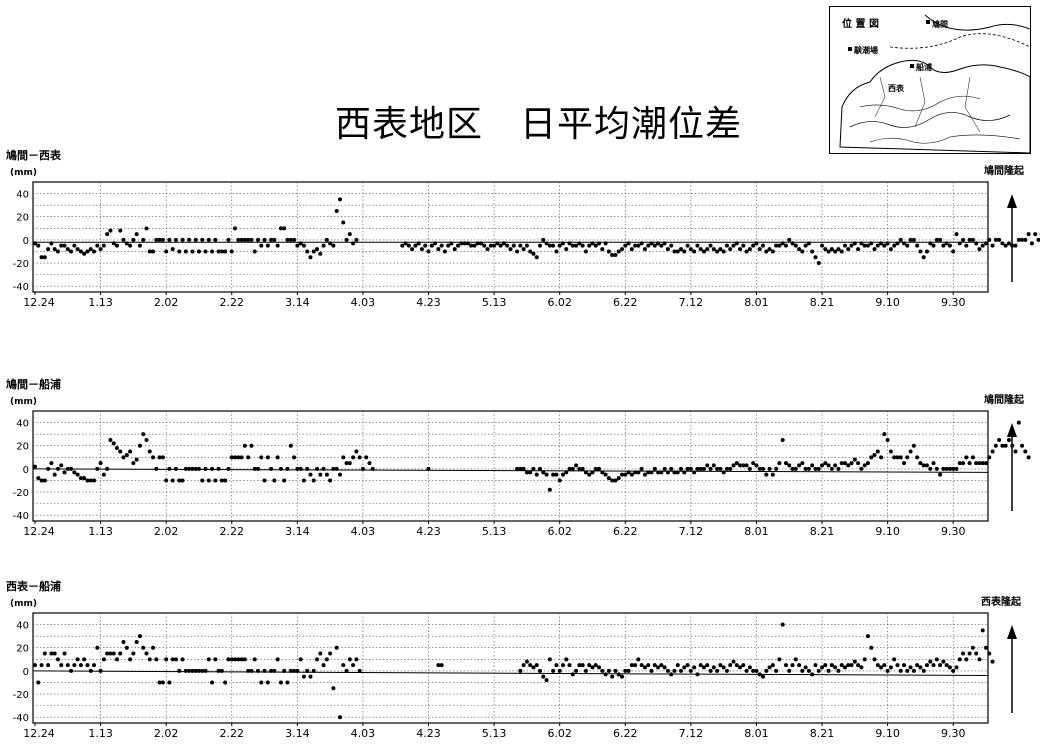  Describe the element at coordinates (100, 733) in the screenshot. I see `x-tick-label: 1.13` at that location.